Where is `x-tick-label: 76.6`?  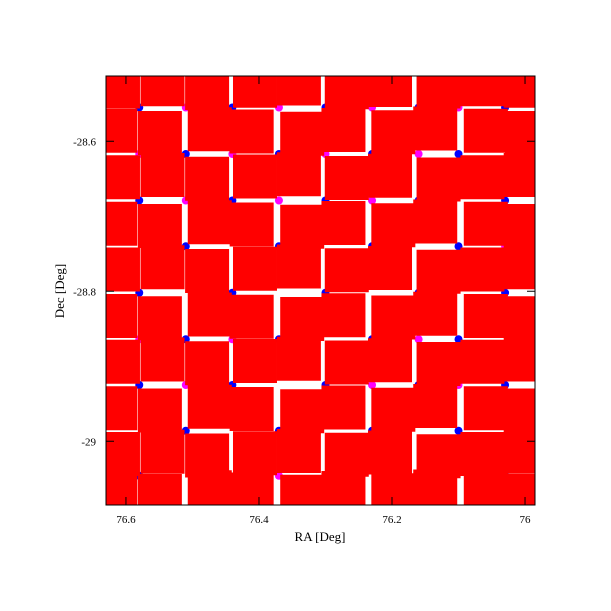
x-tick-label: 76.6 is located at coordinates (126, 520).